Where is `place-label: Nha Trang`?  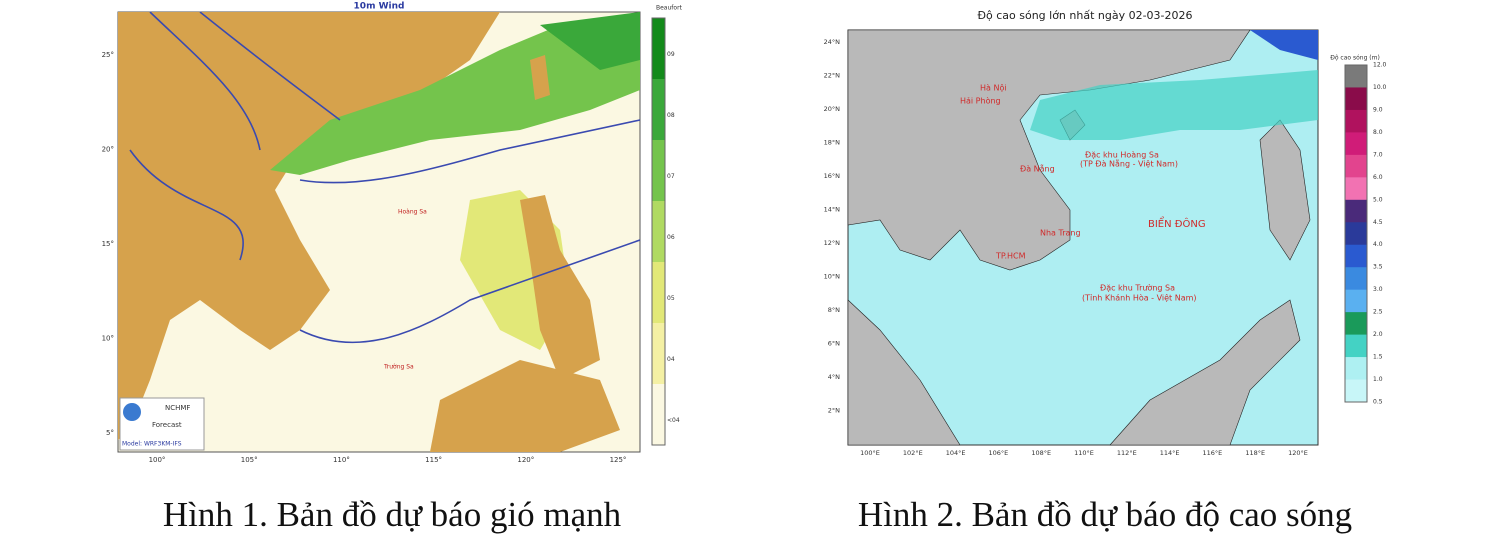
place-label: Nha Trang is located at coordinates (1060, 233).